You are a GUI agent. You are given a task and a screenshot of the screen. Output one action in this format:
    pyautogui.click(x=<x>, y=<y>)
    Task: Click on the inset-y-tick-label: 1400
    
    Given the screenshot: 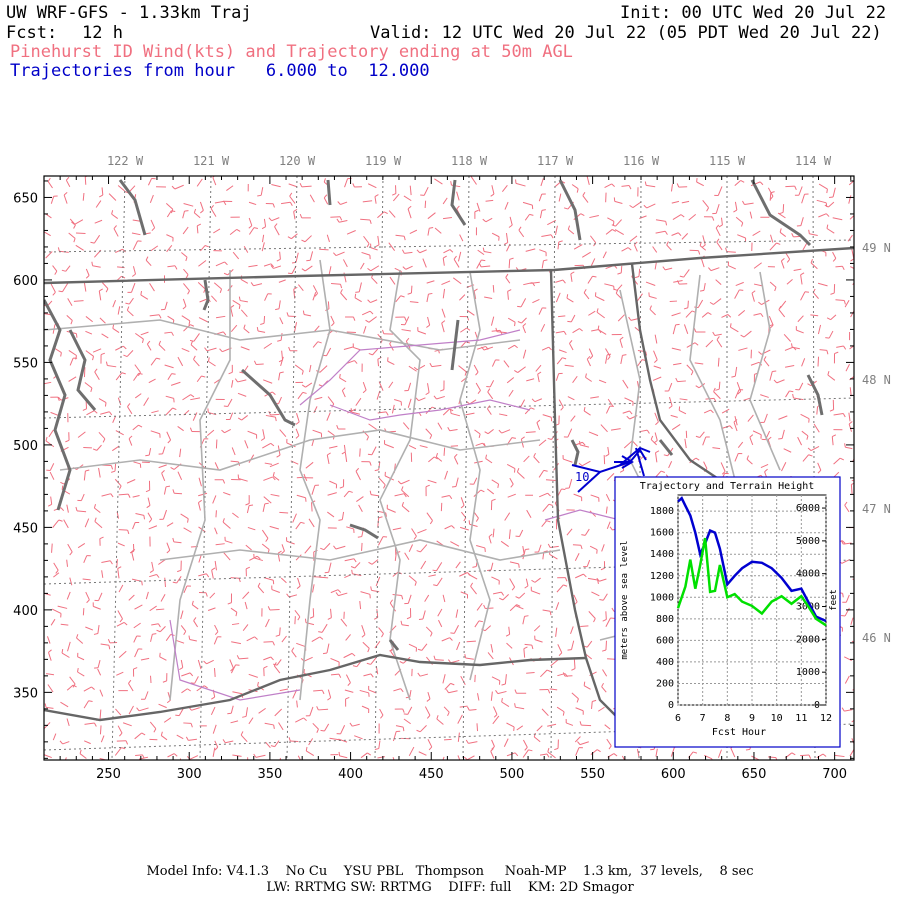 What is the action you would take?
    pyautogui.click(x=662, y=554)
    